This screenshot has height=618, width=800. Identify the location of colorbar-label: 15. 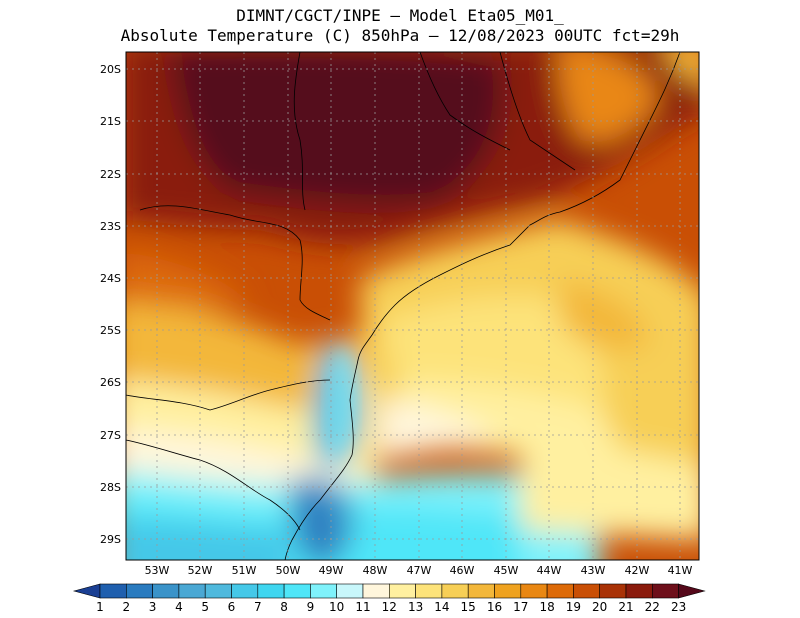
(468, 607).